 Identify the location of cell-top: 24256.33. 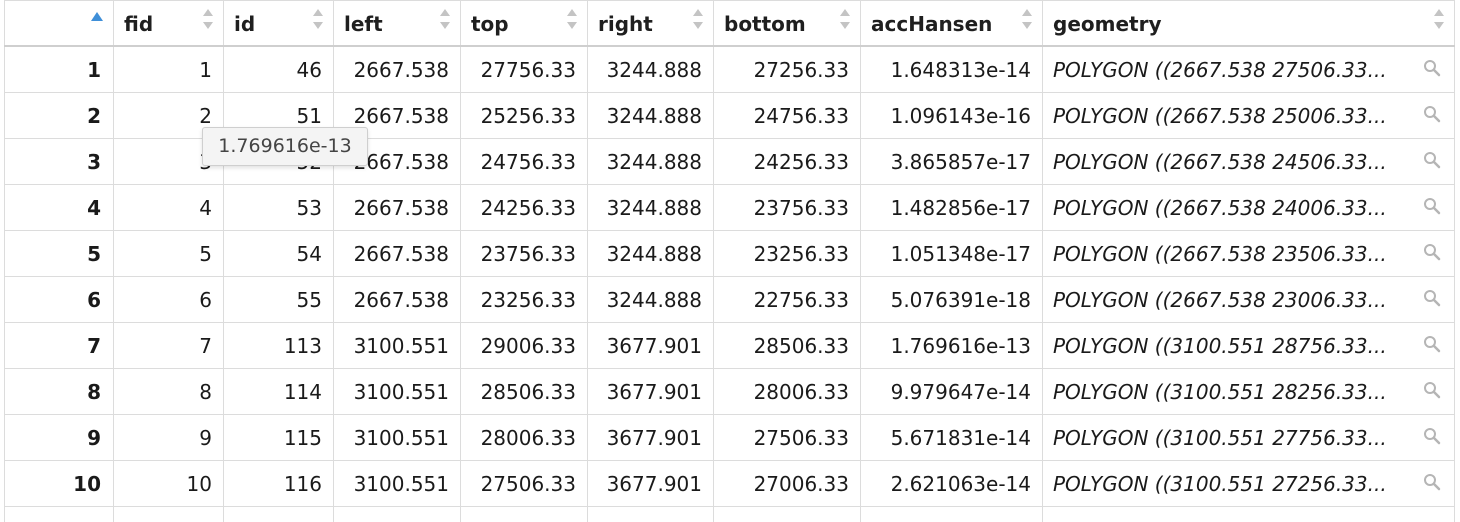
(524, 207).